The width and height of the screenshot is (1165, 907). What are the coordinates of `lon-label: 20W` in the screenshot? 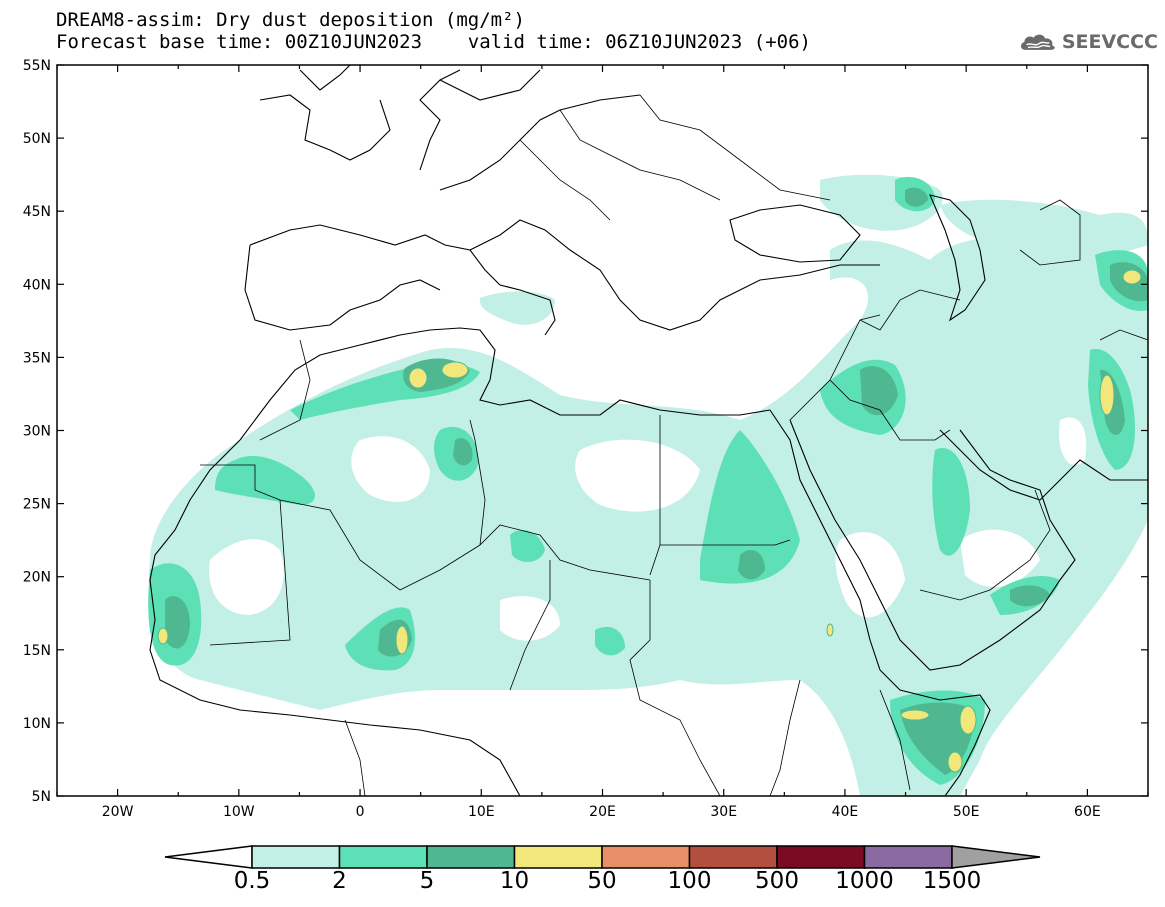 It's located at (118, 812).